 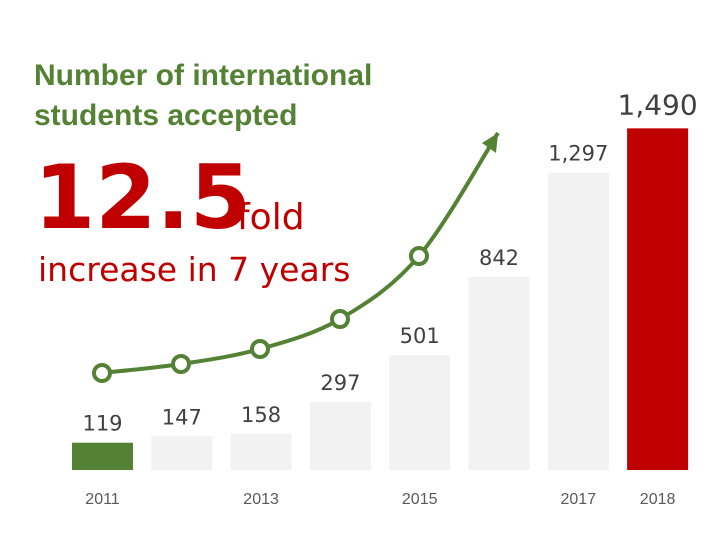 What do you see at coordinates (658, 104) in the screenshot?
I see `value-label-2018: 1,490` at bounding box center [658, 104].